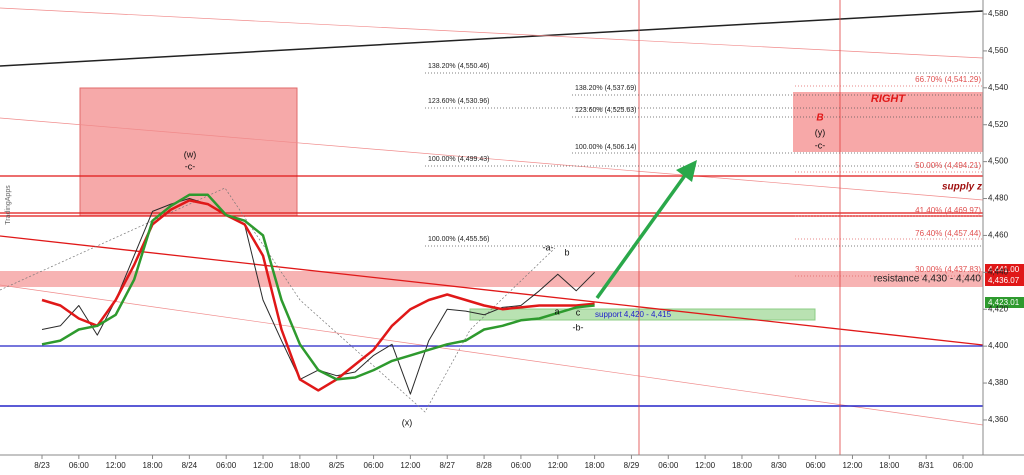 The image size is (1024, 475). What do you see at coordinates (998, 345) in the screenshot?
I see `y-tick-label: 4,400` at bounding box center [998, 345].